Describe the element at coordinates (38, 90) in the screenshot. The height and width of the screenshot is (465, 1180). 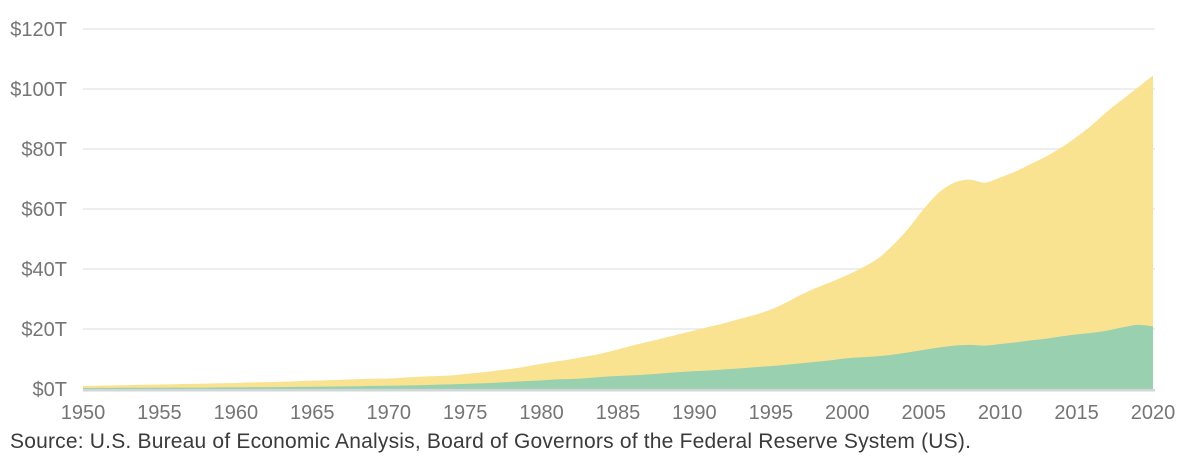
I see `y-tick-label: $100T` at that location.